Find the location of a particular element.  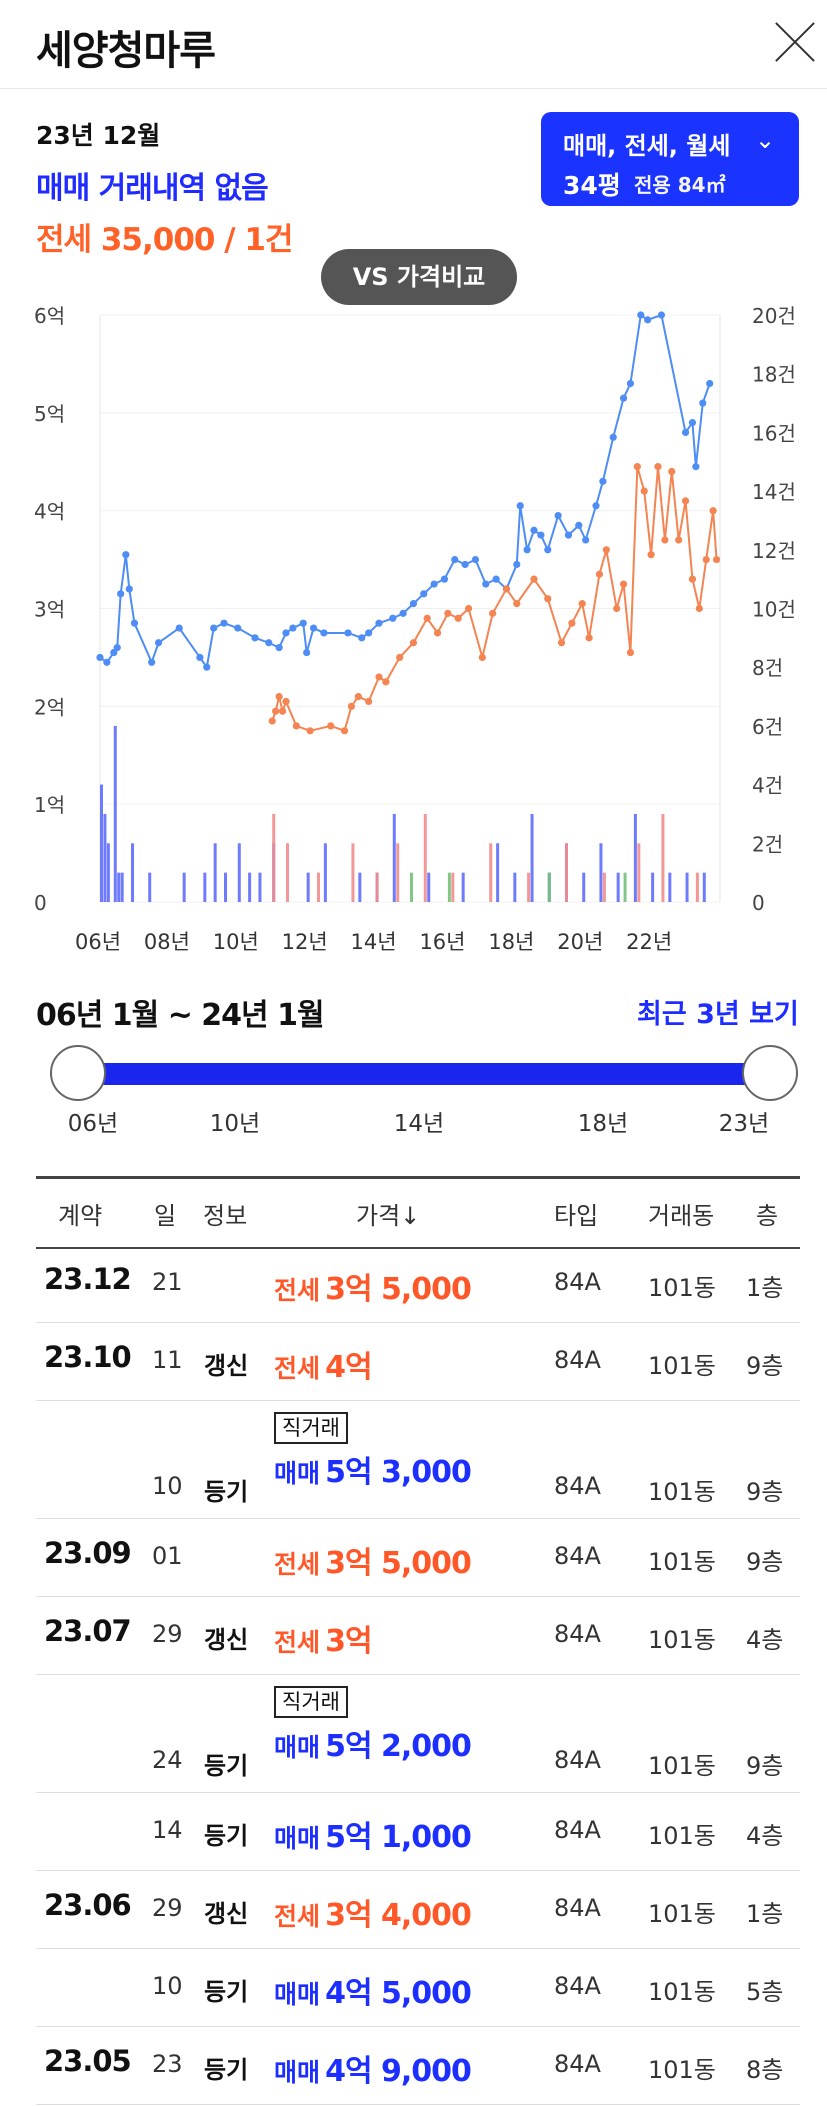

column-day: 일 is located at coordinates (165, 1216).